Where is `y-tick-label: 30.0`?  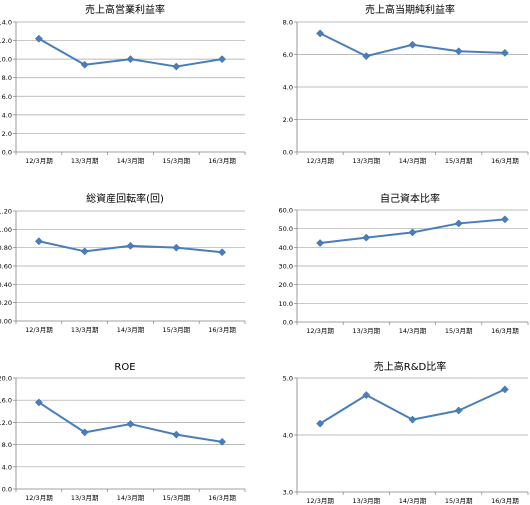 y-tick-label: 30.0 is located at coordinates (286, 267).